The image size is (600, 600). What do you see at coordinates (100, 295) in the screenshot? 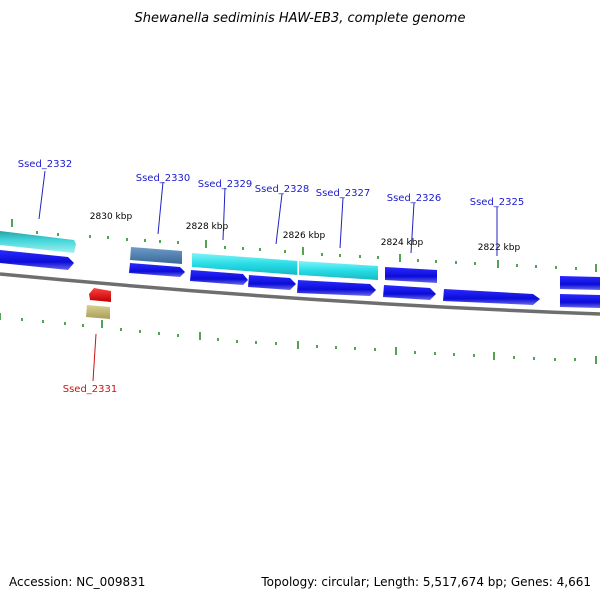
I see `gene-feature-red` at bounding box center [100, 295].